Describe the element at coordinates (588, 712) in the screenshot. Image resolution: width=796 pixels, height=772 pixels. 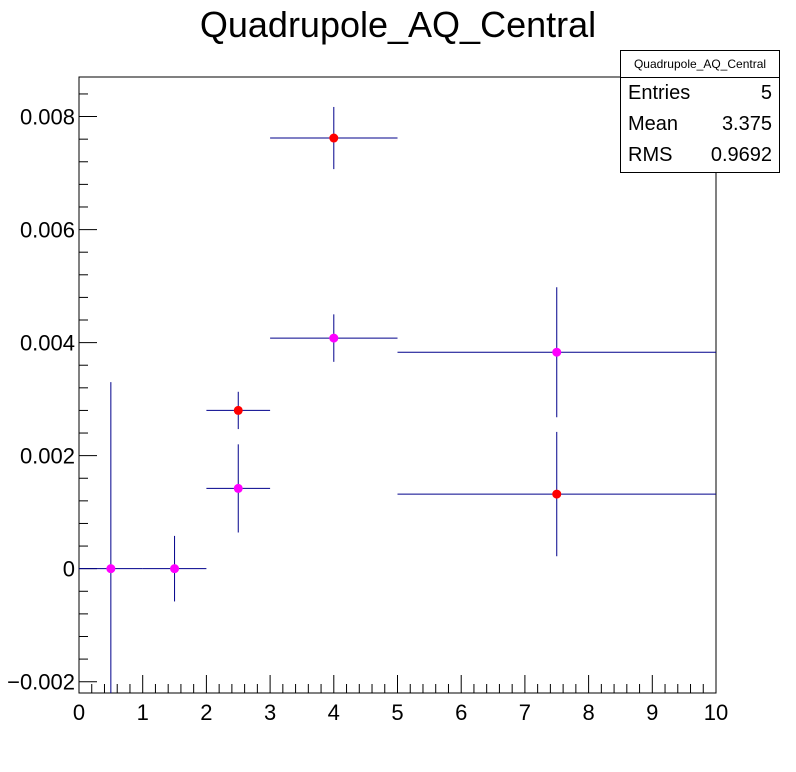
I see `x-tick-label: 8` at that location.